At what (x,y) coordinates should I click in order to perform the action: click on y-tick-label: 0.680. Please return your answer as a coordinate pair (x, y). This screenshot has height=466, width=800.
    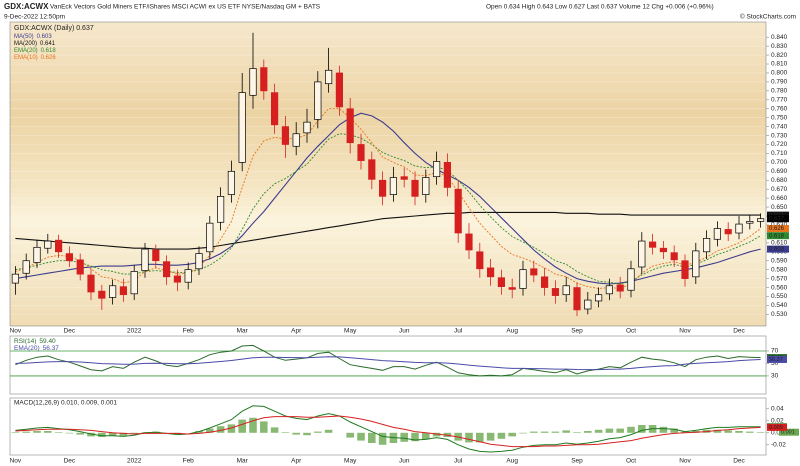
    Looking at the image, I should click on (779, 180).